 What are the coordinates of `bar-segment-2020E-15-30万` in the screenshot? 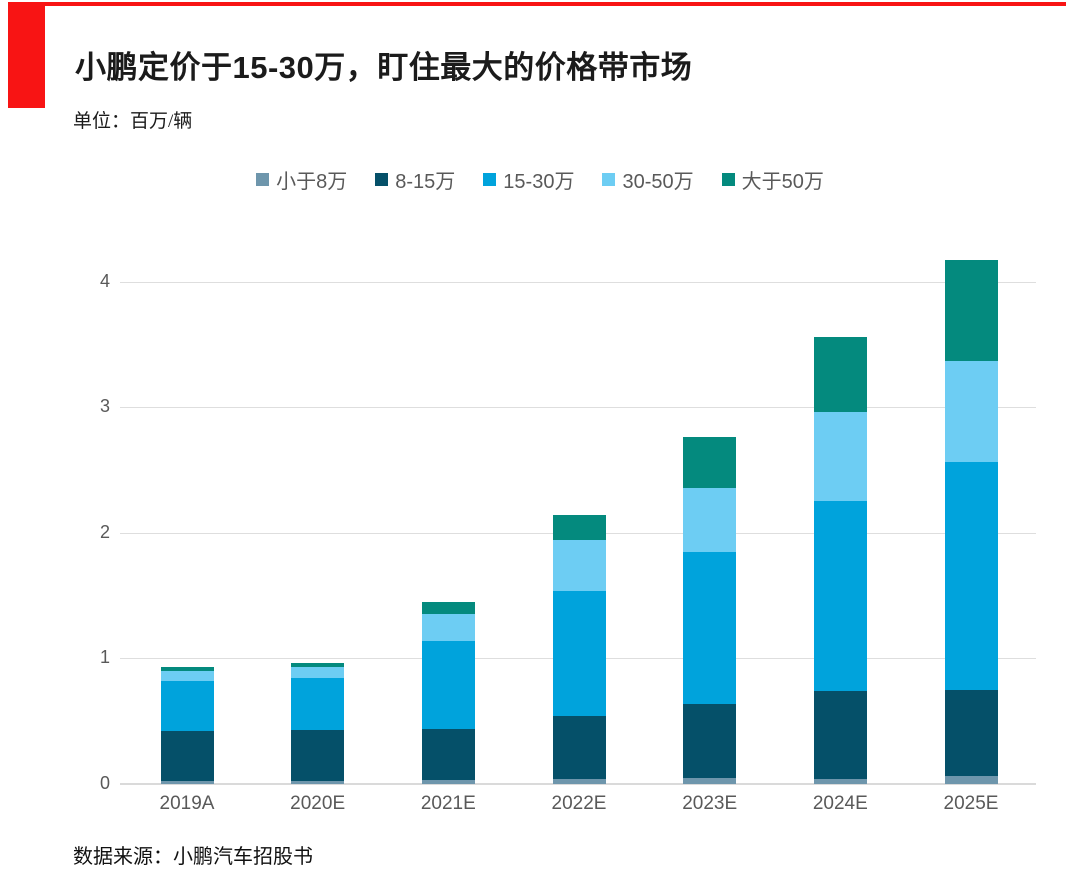 It's located at (318, 704).